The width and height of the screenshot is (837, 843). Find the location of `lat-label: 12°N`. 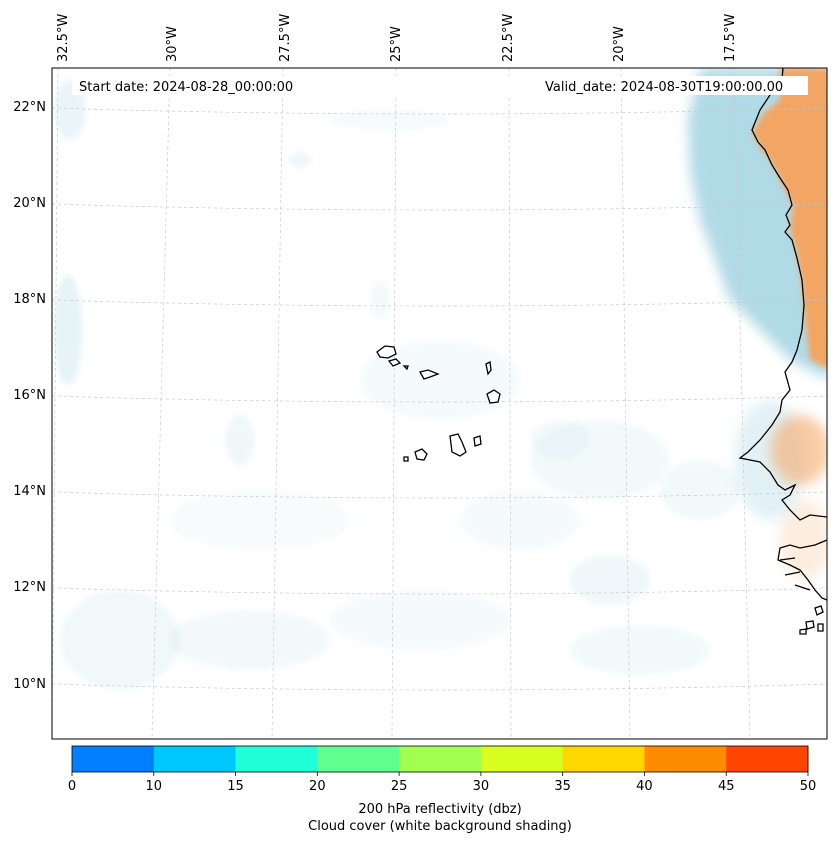

lat-label: 12°N is located at coordinates (29, 587).